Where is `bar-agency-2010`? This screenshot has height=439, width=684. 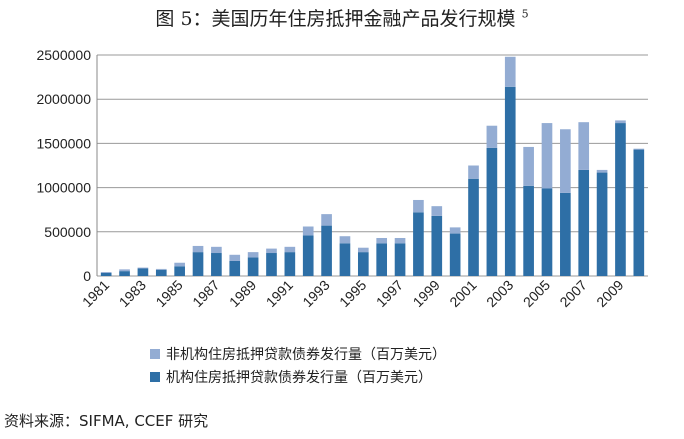 bar-agency-2010 is located at coordinates (639, 212).